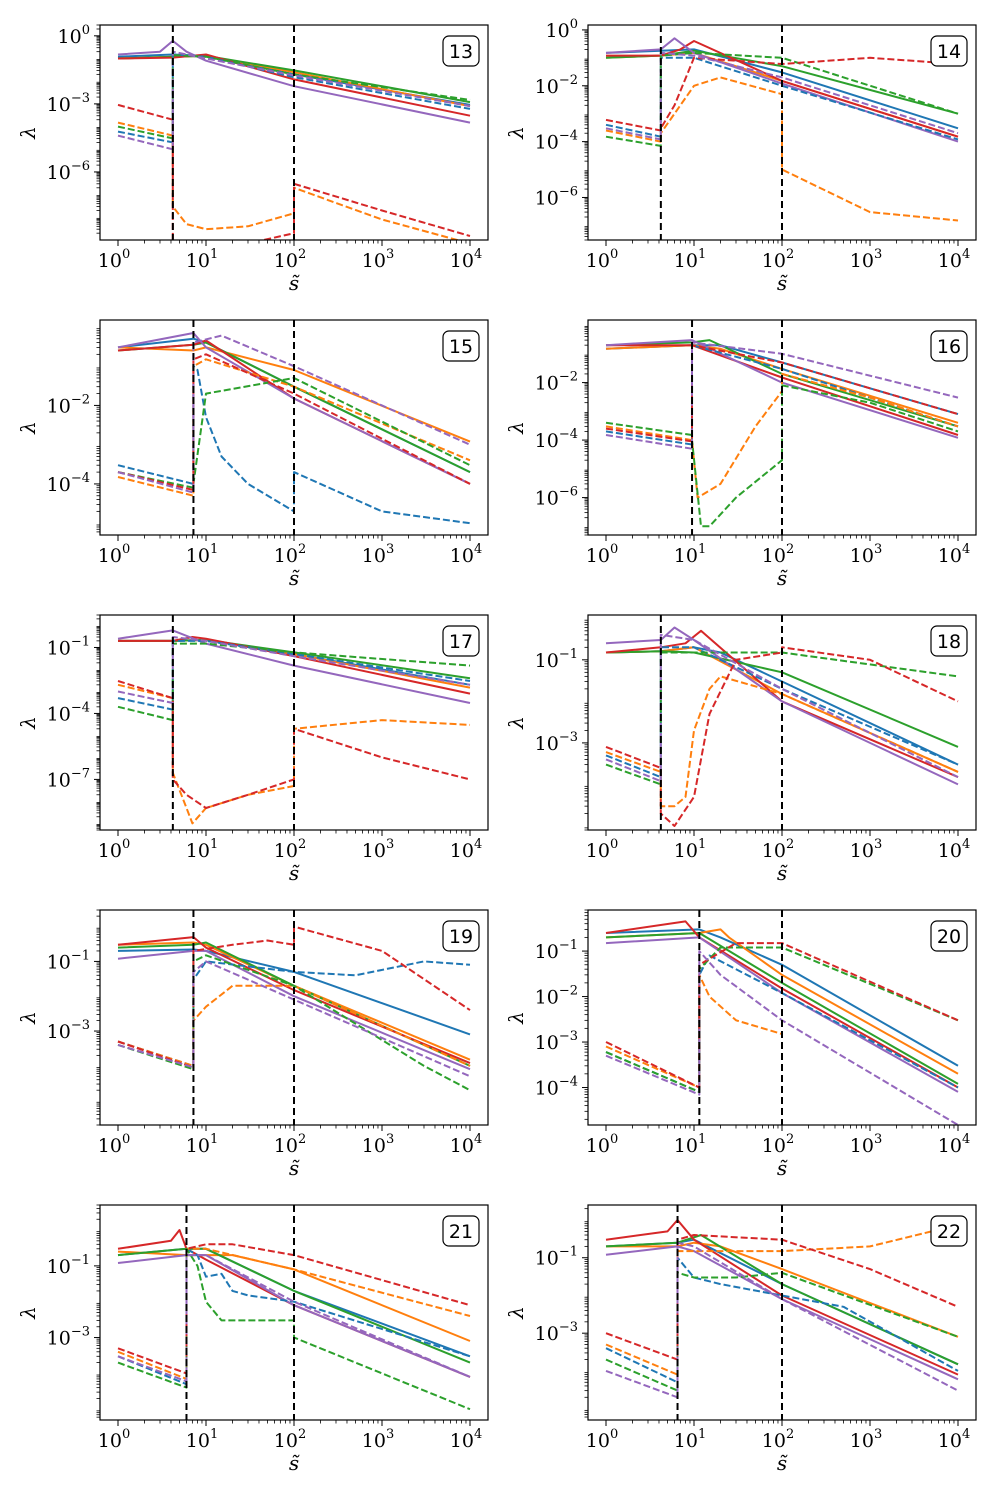 This screenshot has height=1500, width=1000. What do you see at coordinates (949, 642) in the screenshot?
I see `panel-badge-label: 18` at bounding box center [949, 642].